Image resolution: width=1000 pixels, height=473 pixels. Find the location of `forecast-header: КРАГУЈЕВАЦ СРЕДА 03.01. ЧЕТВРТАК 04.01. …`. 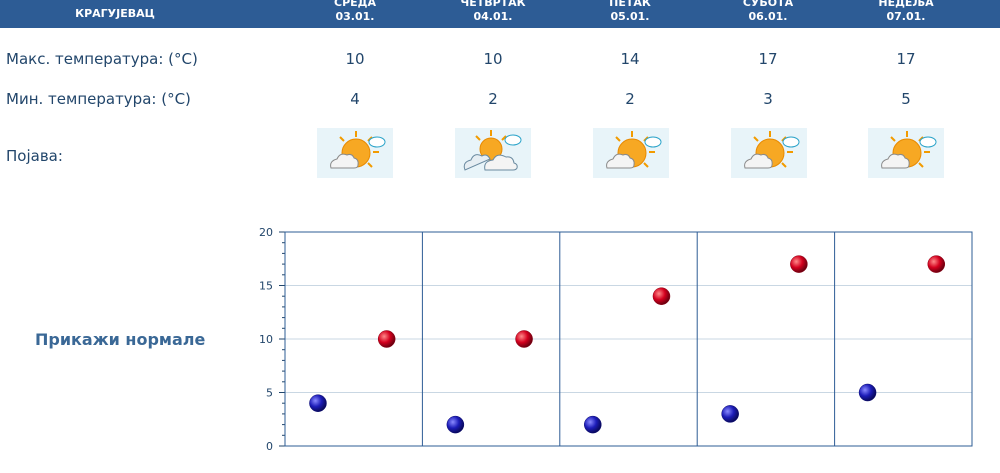

forecast-header: КРАГУЈЕВАЦ СРЕДА 03.01. ЧЕТВРТАК 04.01. … is located at coordinates (500, 14).